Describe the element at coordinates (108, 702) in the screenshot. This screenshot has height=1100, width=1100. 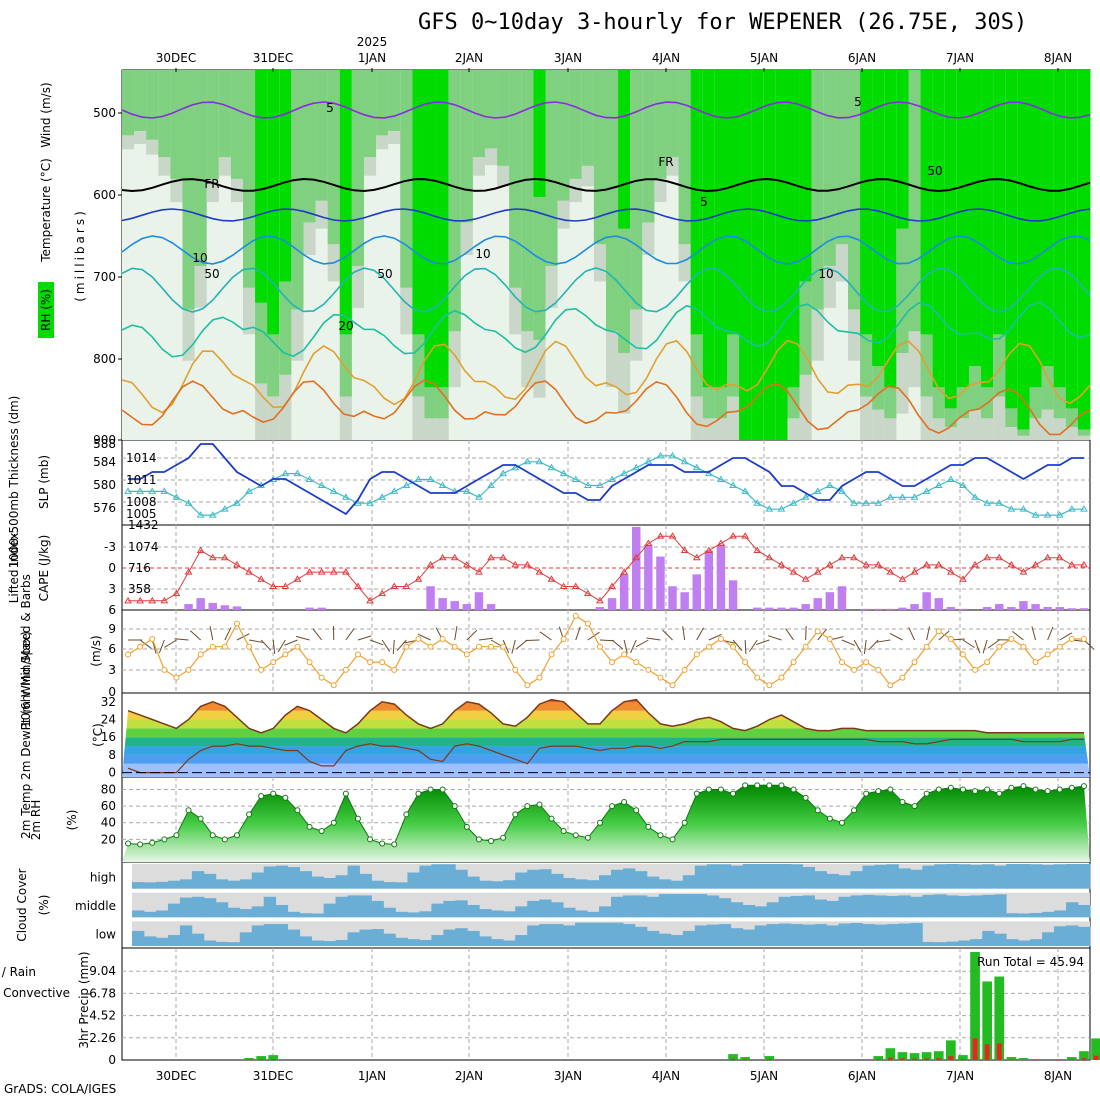
I see `temp-tick-label: 32` at that location.